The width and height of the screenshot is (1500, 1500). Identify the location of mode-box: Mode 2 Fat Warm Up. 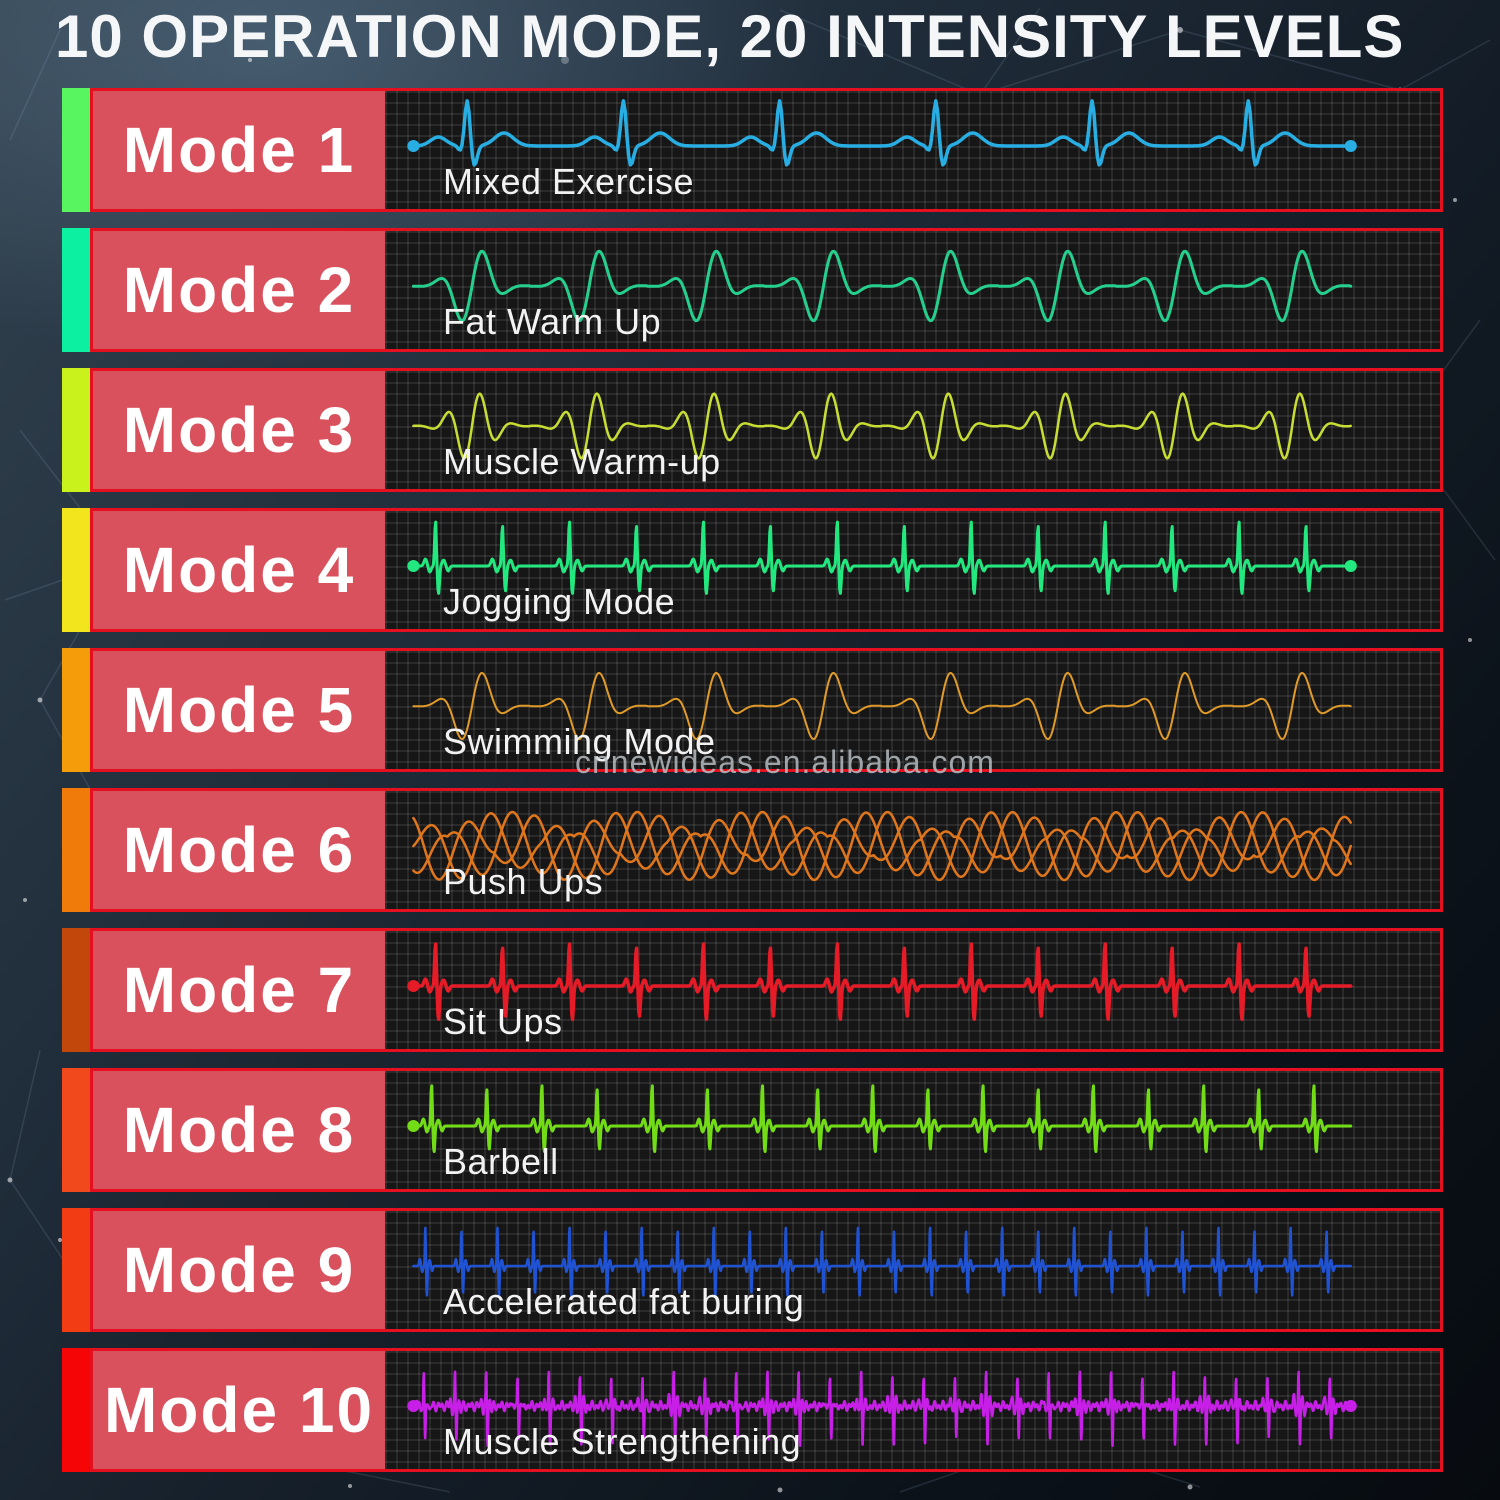
(766, 290).